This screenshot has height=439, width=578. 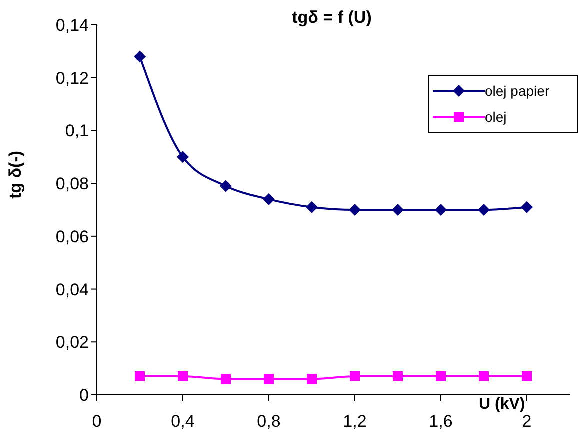 What do you see at coordinates (72, 290) in the screenshot?
I see `y-tick-label: 0,04` at bounding box center [72, 290].